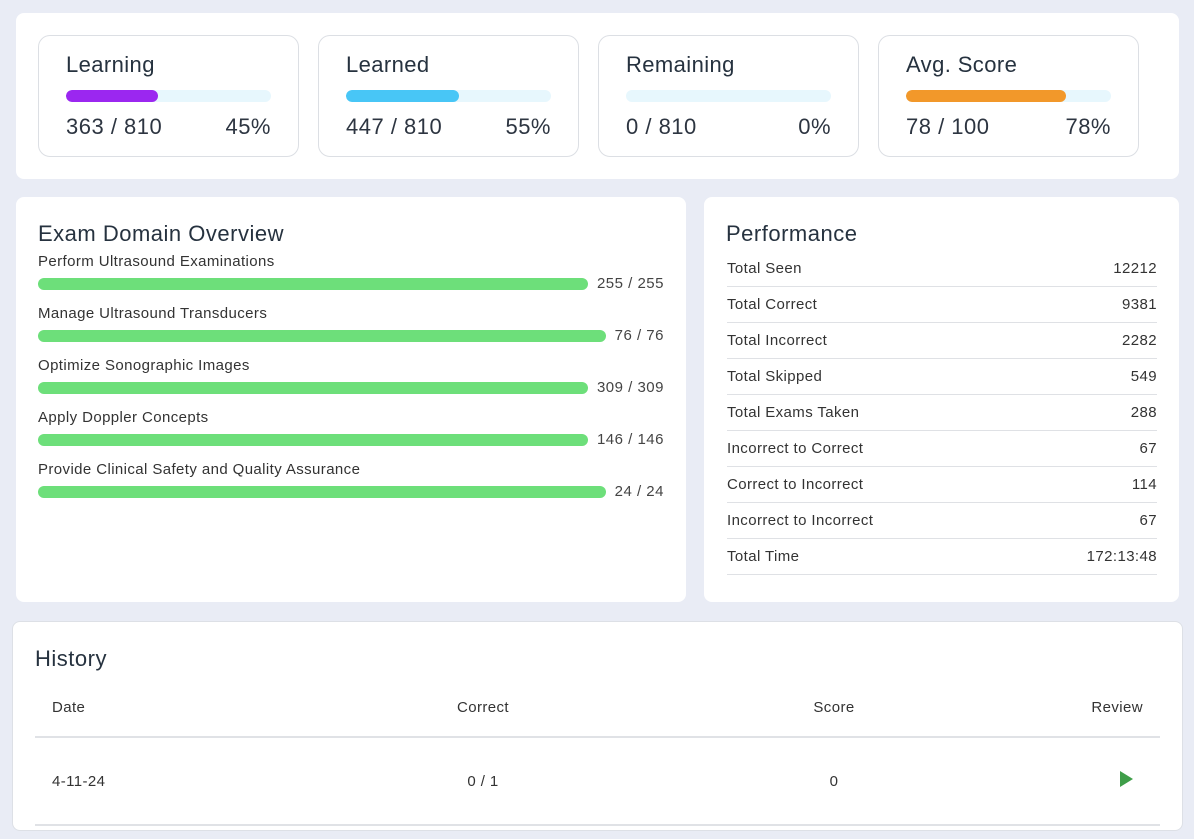  Describe the element at coordinates (834, 781) in the screenshot. I see `history-score: 0` at that location.